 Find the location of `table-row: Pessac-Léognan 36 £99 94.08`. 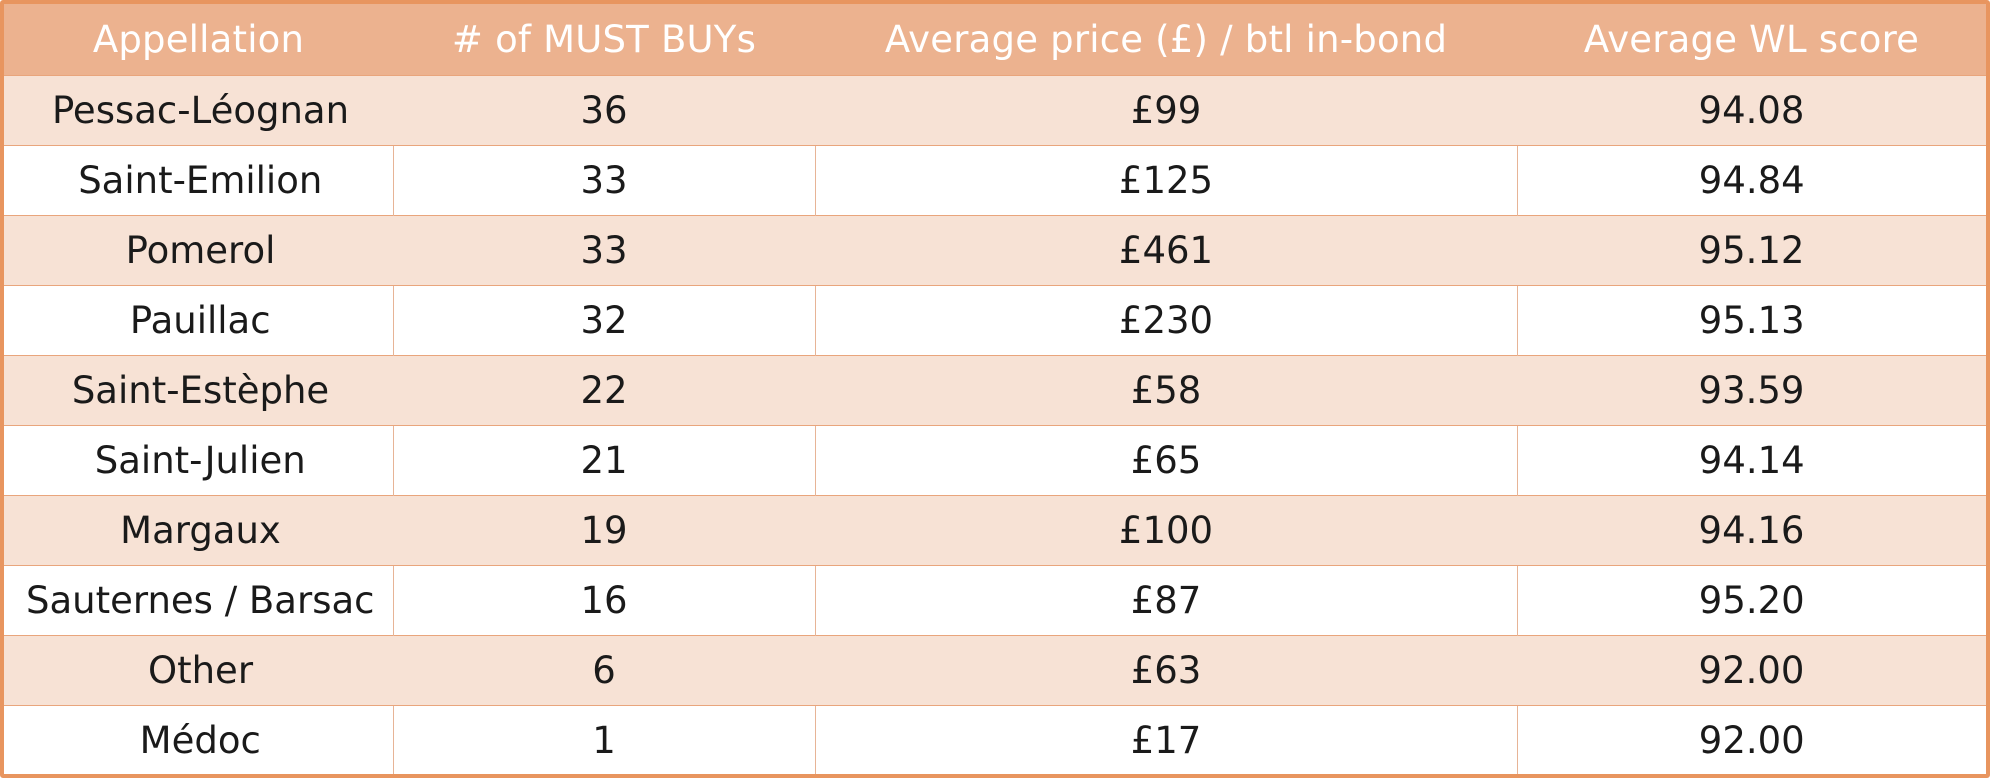

table-row: Pessac-Léognan 36 £99 94.08 is located at coordinates (995, 109).